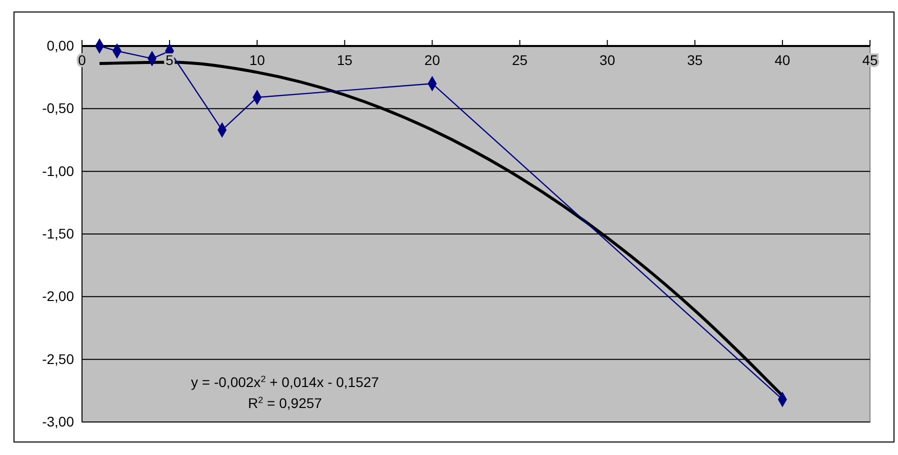 Image resolution: width=898 pixels, height=455 pixels. I want to click on y-tick-label: -0,50, so click(58, 108).